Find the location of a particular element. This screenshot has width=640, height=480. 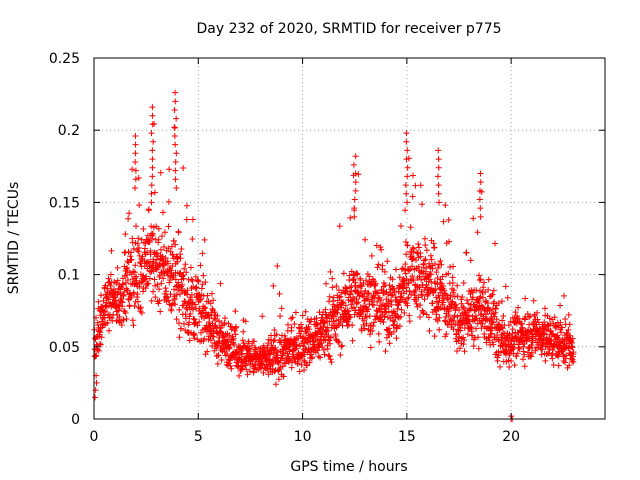

x-tick-label: 20 is located at coordinates (511, 437).